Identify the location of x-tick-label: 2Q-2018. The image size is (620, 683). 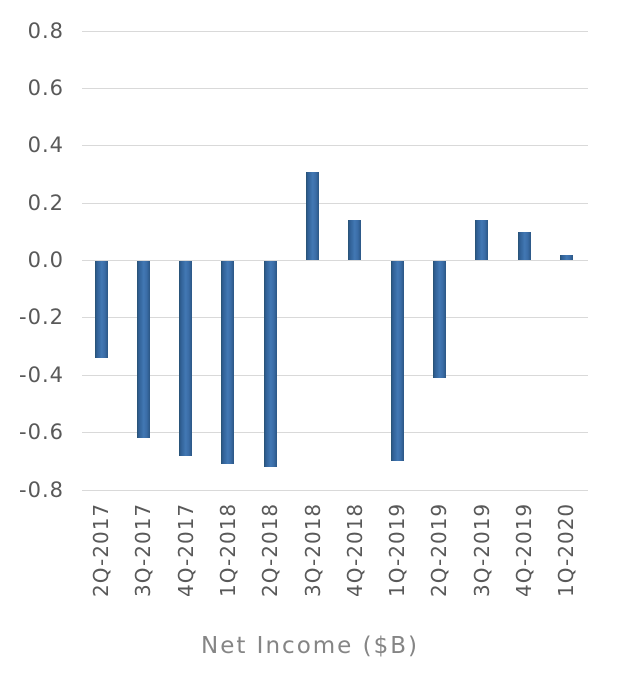
(270, 549).